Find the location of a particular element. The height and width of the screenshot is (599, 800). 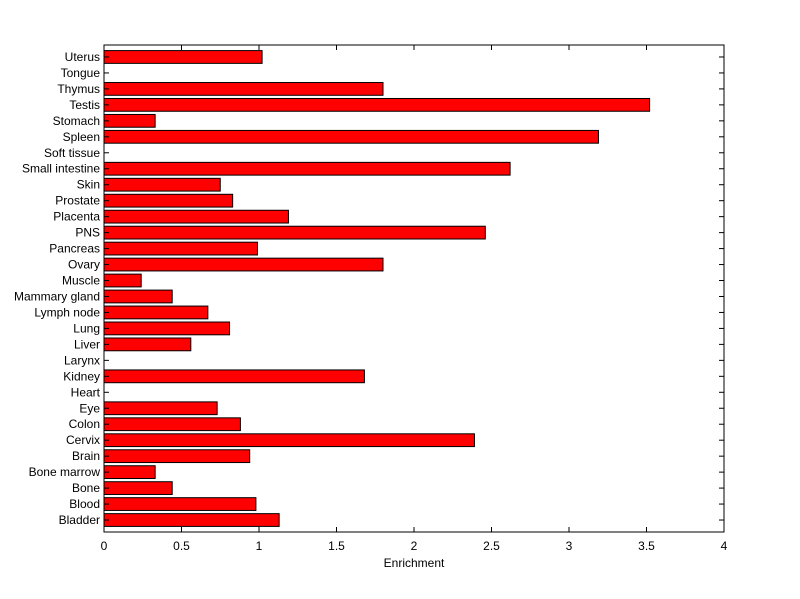

bar-ovary is located at coordinates (243, 264).